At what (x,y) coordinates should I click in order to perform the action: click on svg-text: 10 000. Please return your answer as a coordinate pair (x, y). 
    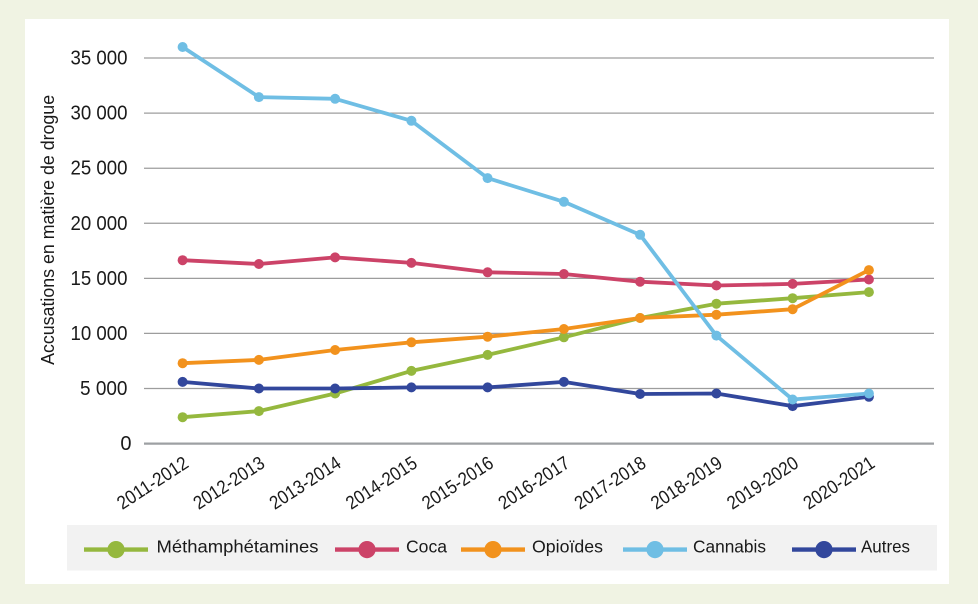
    Looking at the image, I should click on (99, 334).